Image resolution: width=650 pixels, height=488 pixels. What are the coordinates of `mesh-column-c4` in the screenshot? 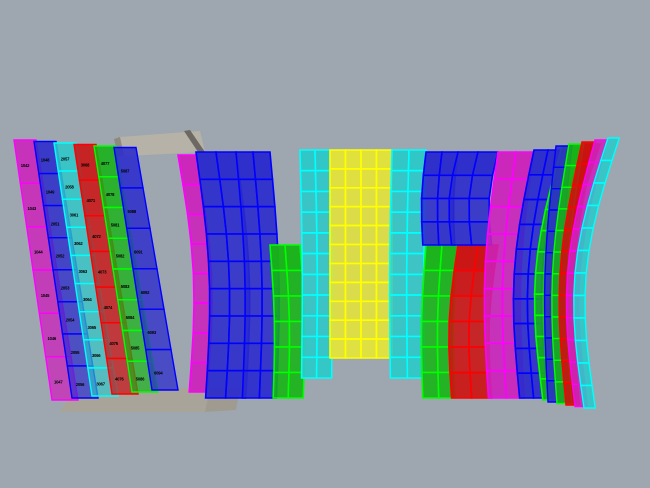 It's located at (287, 321).